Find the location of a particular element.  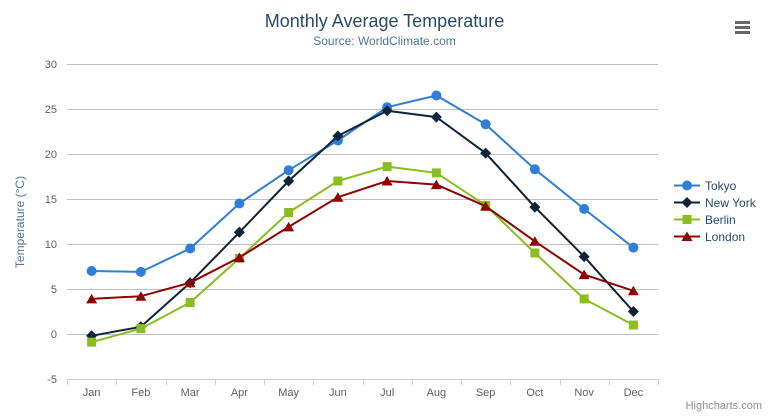

highcharts-credits: Highcharts.com is located at coordinates (723, 406).